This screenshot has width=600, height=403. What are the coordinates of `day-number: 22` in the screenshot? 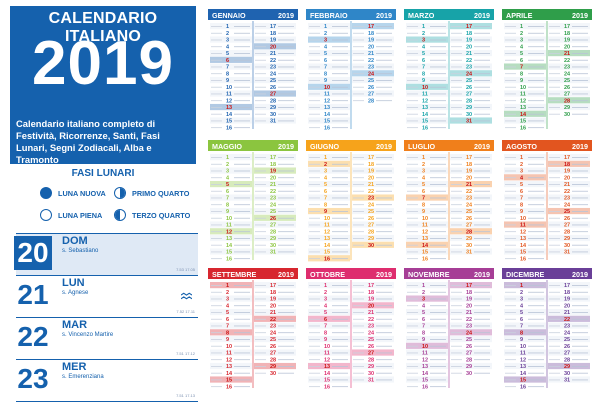 It's located at (567, 320).